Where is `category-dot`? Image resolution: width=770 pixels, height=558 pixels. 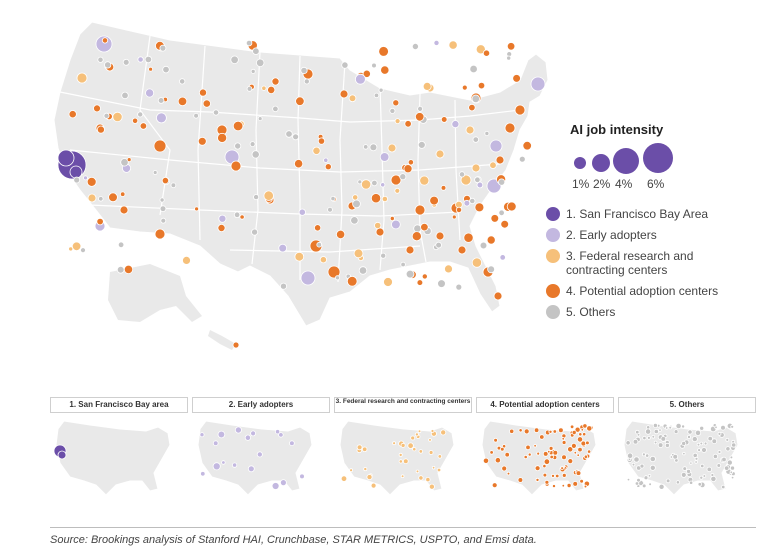 category-dot is located at coordinates (553, 312).